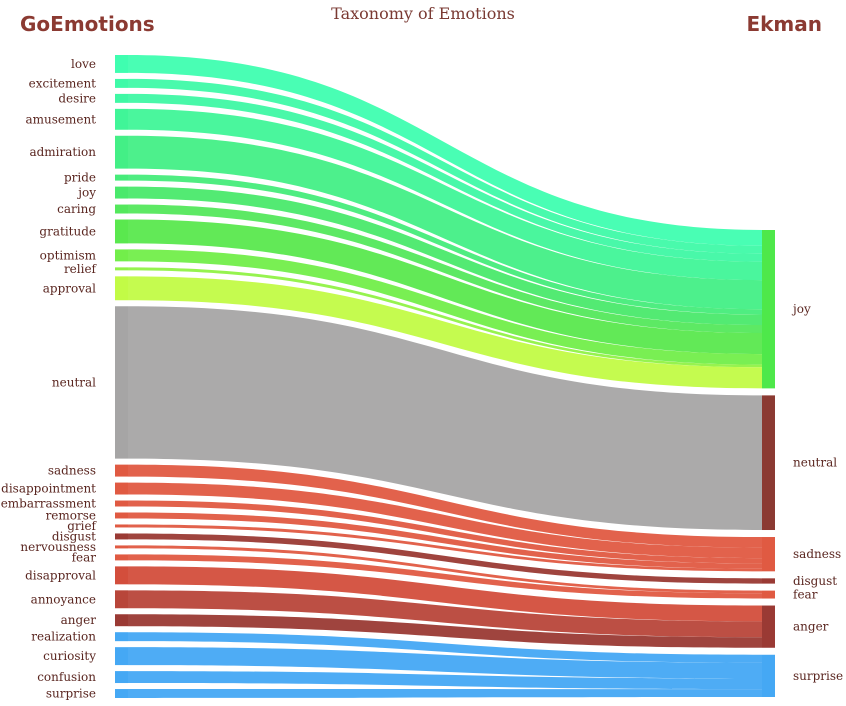 The height and width of the screenshot is (706, 846). What do you see at coordinates (445, 631) in the screenshot?
I see `link-anger-to-anger` at bounding box center [445, 631].